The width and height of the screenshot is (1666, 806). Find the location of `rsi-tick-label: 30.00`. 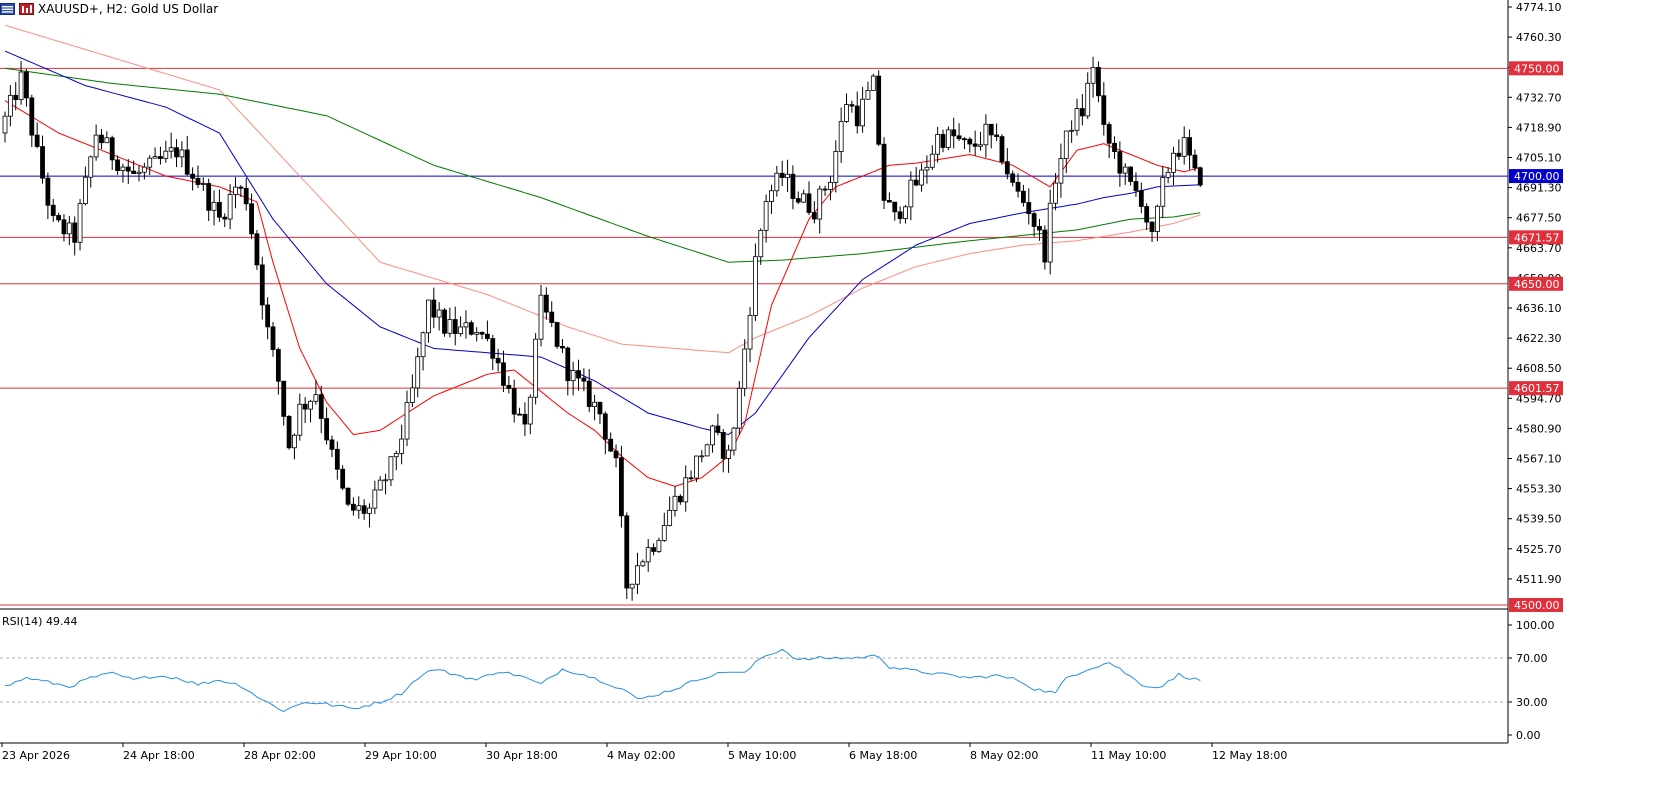

rsi-tick-label: 30.00 is located at coordinates (1532, 702).